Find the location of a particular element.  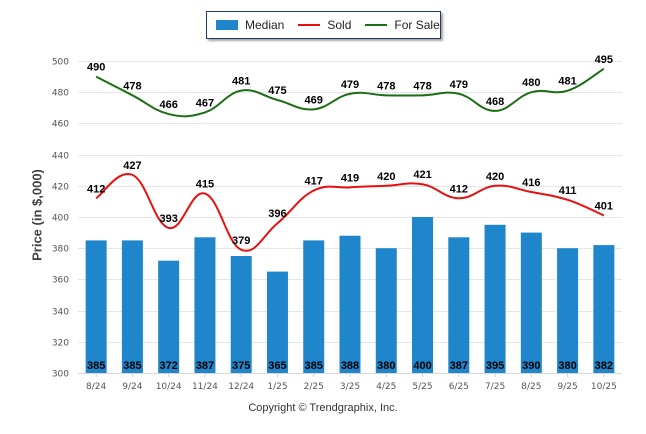

sold-data-label: 393 is located at coordinates (168, 219).